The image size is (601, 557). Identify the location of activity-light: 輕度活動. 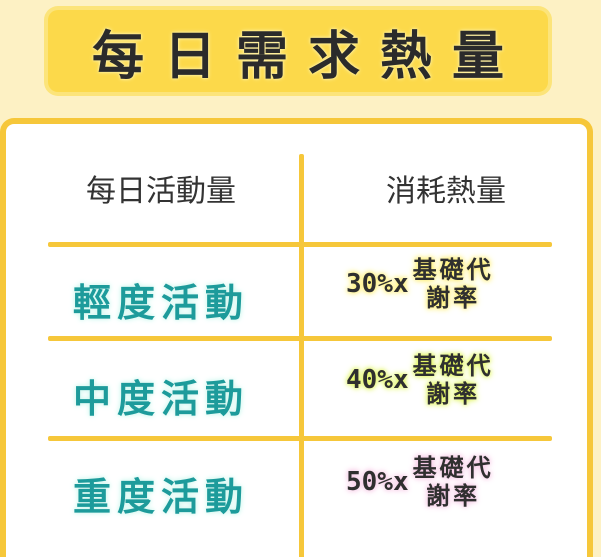
(160, 303).